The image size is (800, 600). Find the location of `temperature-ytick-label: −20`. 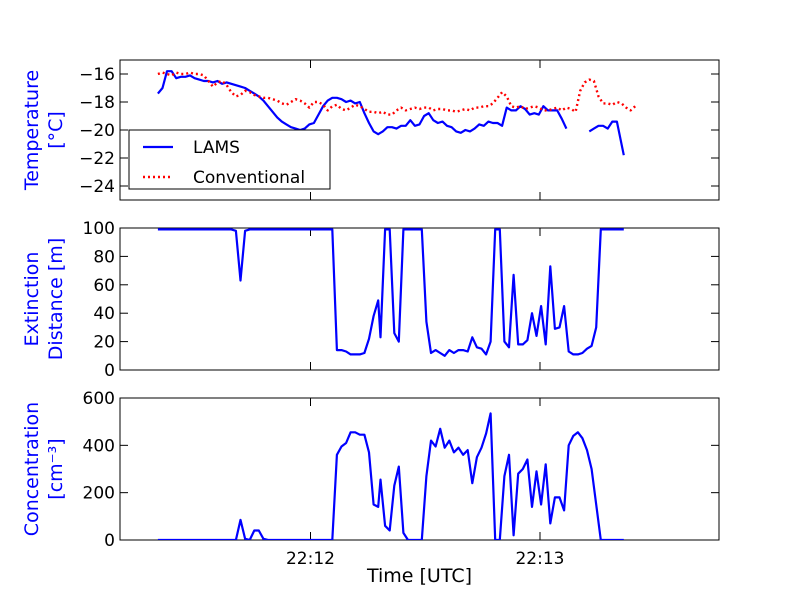

temperature-ytick-label: −20 is located at coordinates (97, 131).